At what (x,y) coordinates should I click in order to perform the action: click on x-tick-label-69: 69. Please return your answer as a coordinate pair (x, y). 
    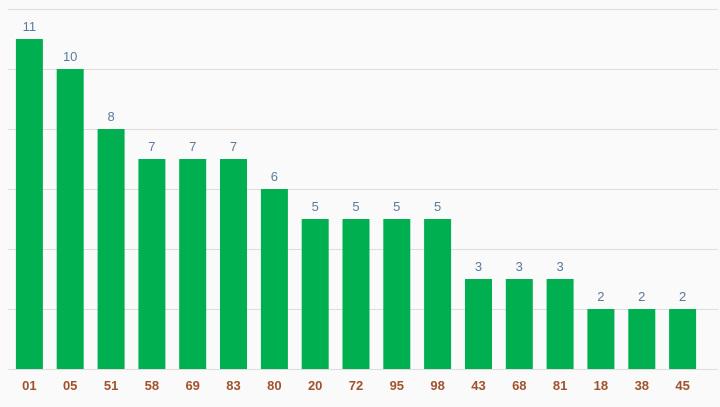
    Looking at the image, I should click on (192, 385).